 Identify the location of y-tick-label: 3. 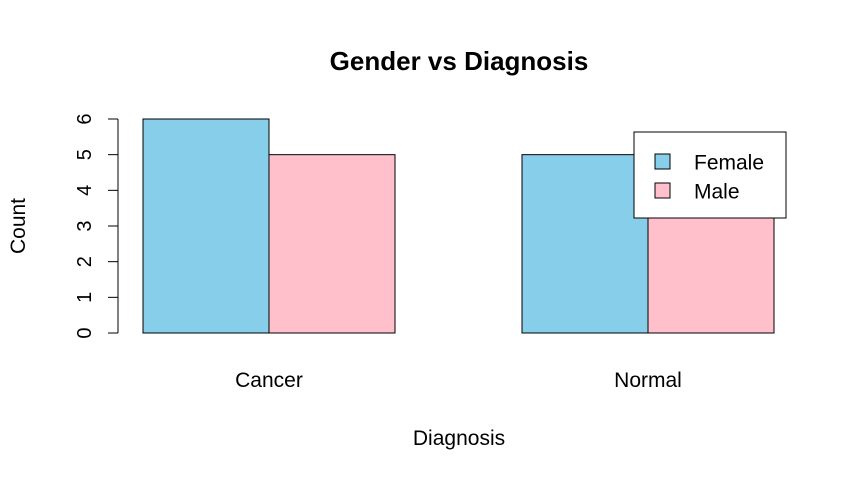
(85, 225).